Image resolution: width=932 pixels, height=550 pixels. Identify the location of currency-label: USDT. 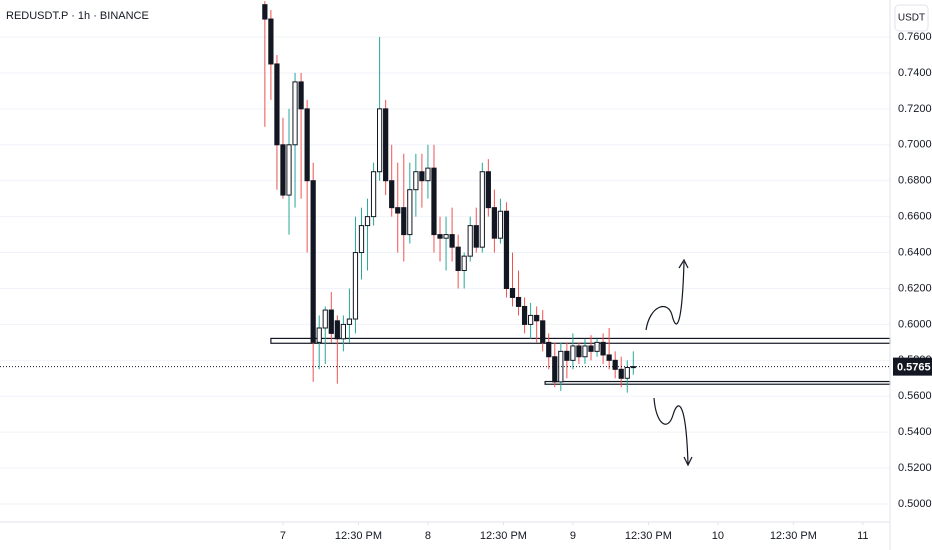
(911, 18).